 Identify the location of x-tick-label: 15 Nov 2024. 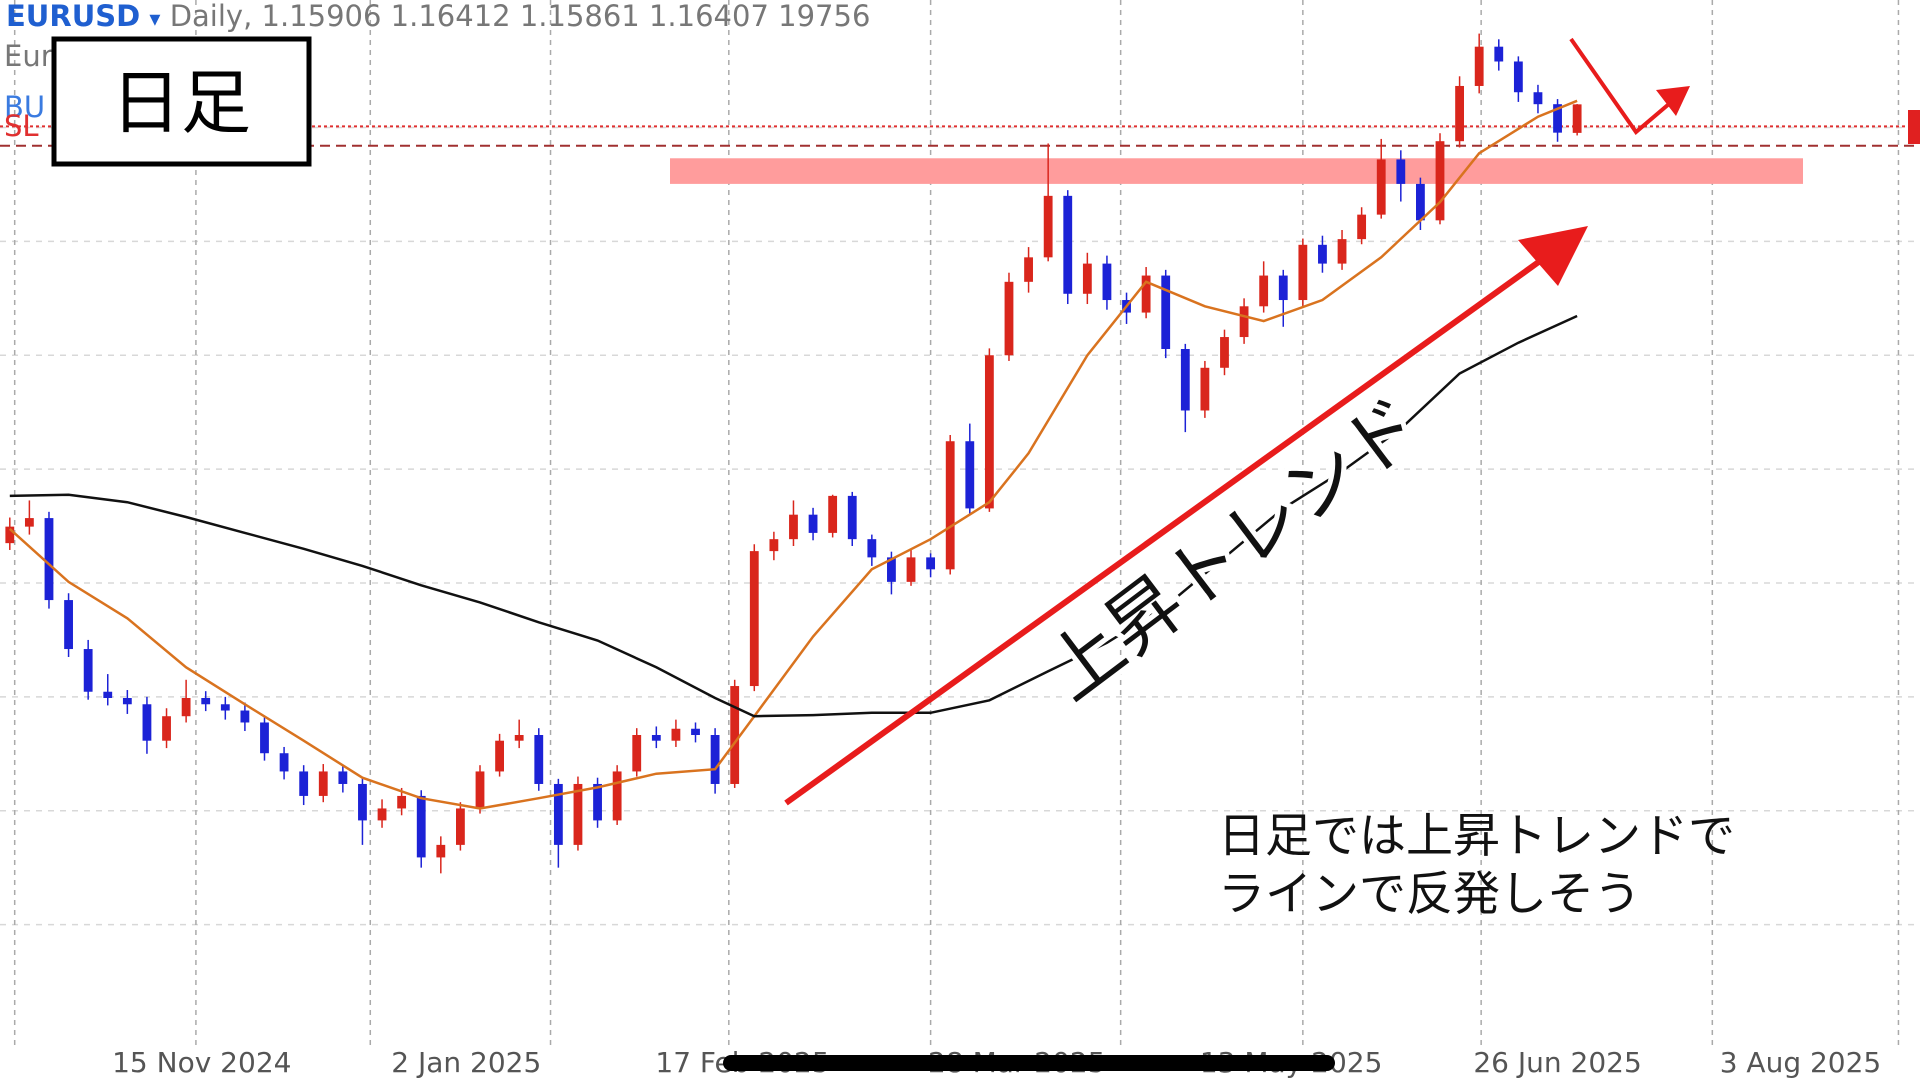
(201, 1062).